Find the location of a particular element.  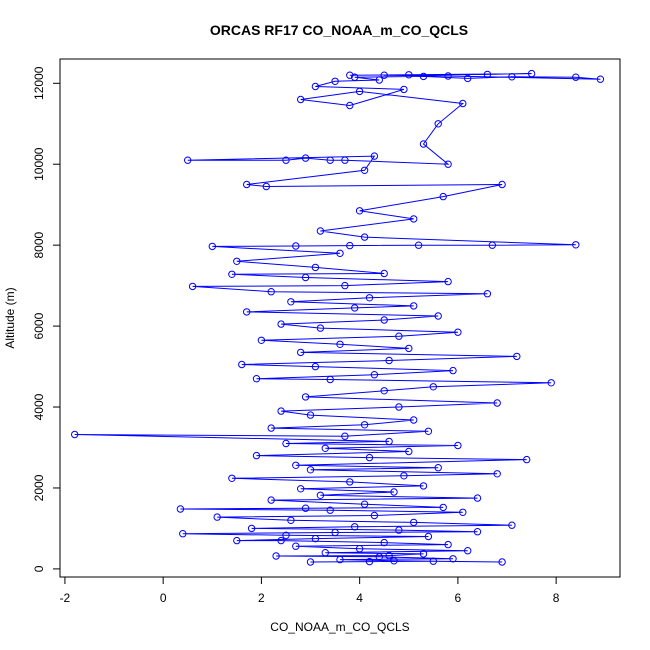

y-axis: 0 2000 4000 6000 8000 10000 12000 is located at coordinates (46, 319).